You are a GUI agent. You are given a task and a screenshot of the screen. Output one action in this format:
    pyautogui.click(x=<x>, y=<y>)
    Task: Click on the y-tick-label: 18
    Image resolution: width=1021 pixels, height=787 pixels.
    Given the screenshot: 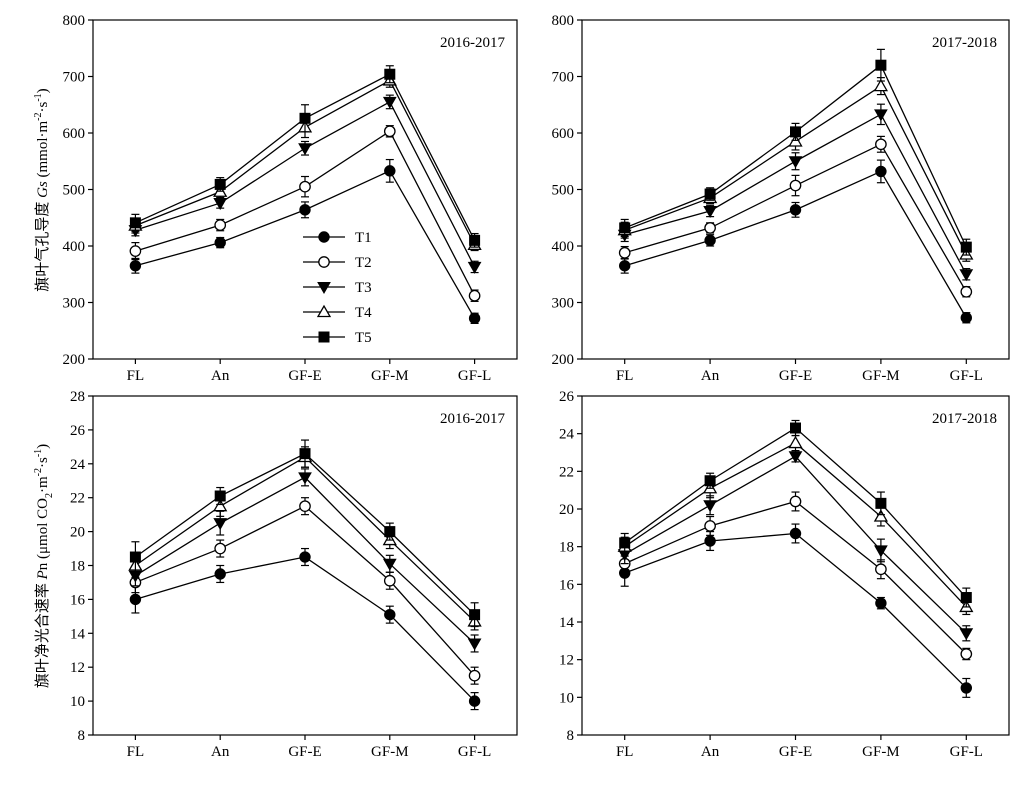 What is the action you would take?
    pyautogui.click(x=566, y=548)
    